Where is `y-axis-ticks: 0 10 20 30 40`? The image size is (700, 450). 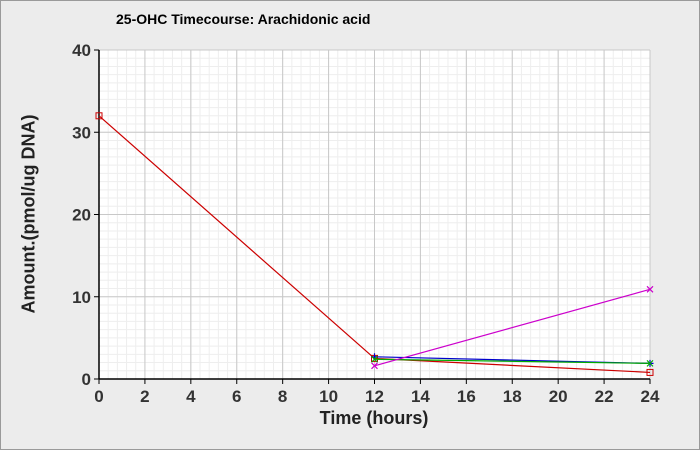 y-axis-ticks: 0 10 20 30 40 is located at coordinates (85, 215).